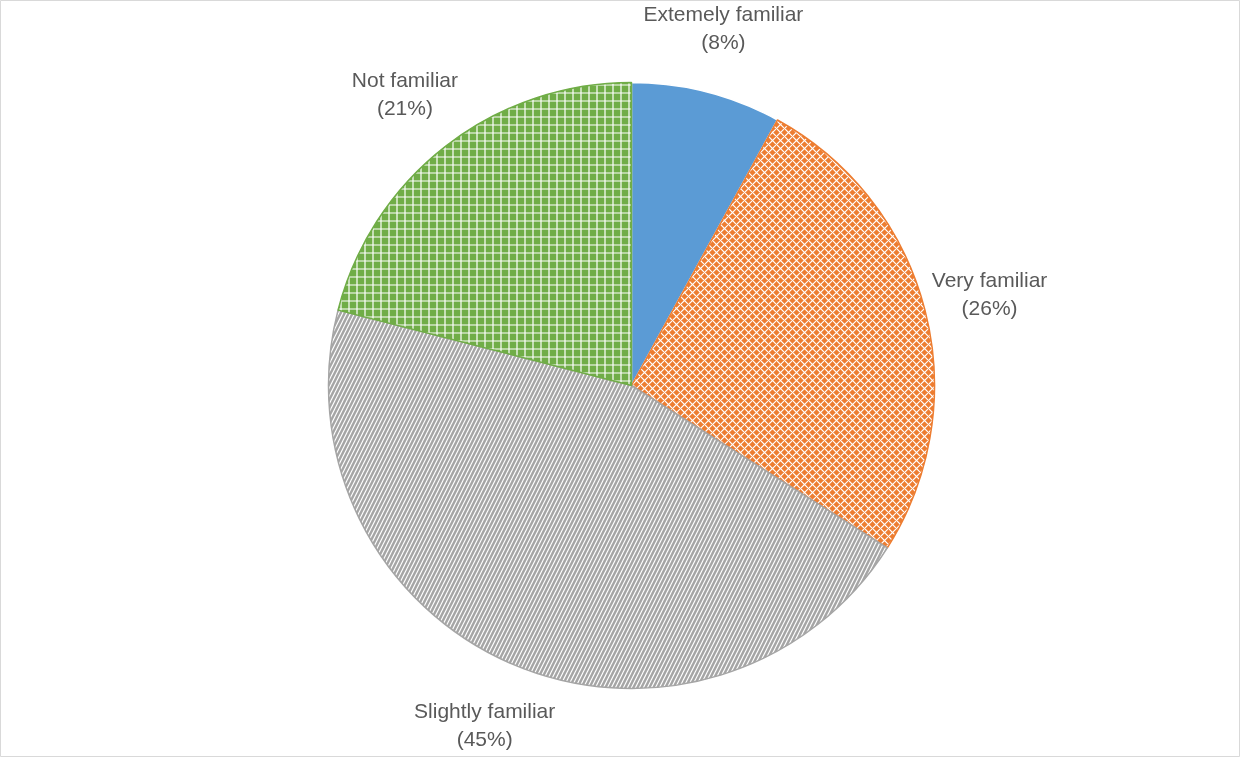  Describe the element at coordinates (404, 107) in the screenshot. I see `data-label: (21%)` at that location.